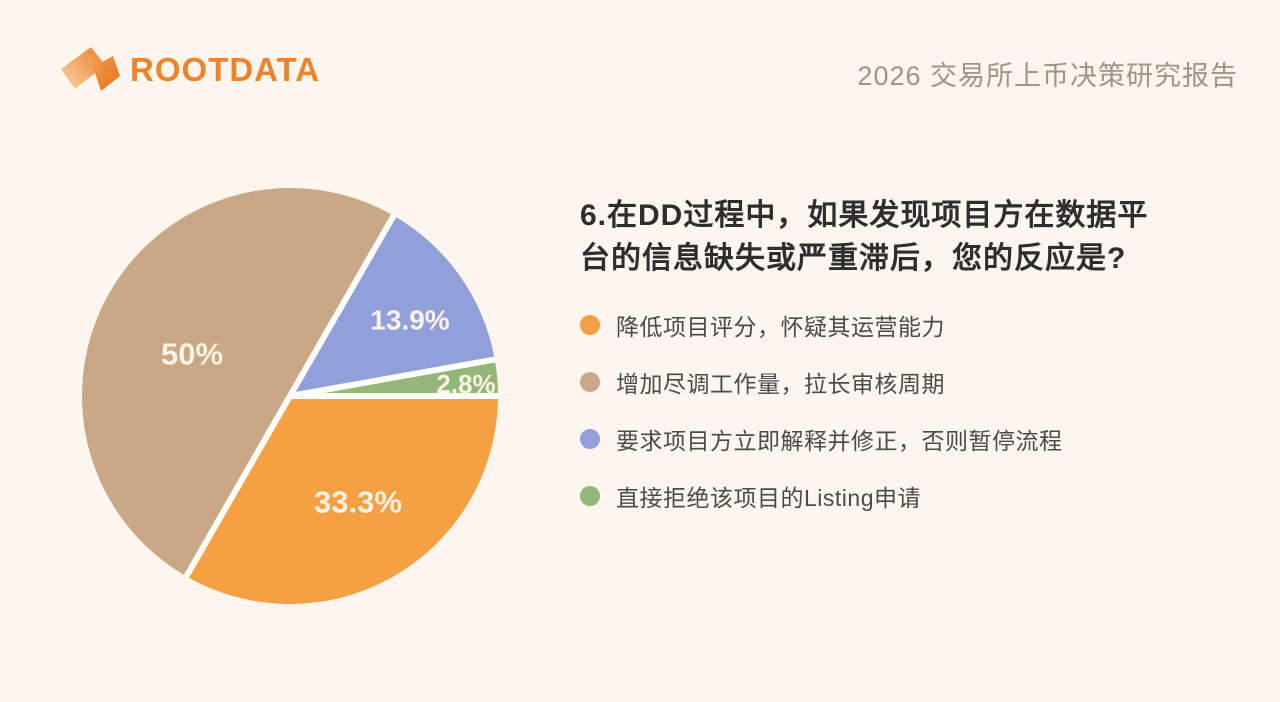 The height and width of the screenshot is (702, 1280). What do you see at coordinates (1047, 76) in the screenshot?
I see `report-title: 2026 交易所上币决策研究报告` at bounding box center [1047, 76].